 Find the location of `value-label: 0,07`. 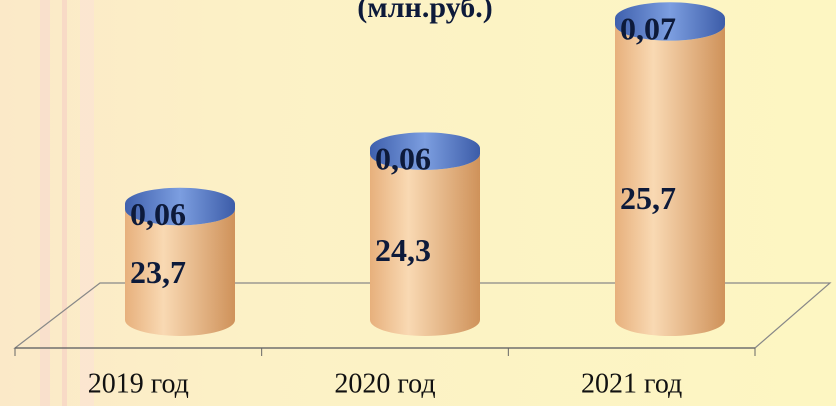

value-label: 0,07 is located at coordinates (648, 29).